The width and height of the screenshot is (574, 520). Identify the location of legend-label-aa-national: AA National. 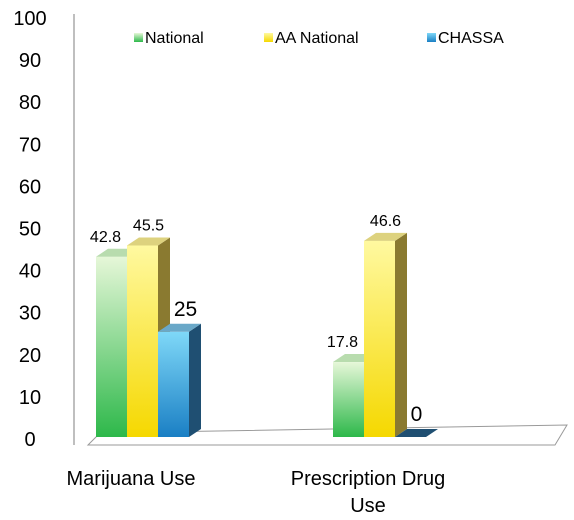
(317, 38).